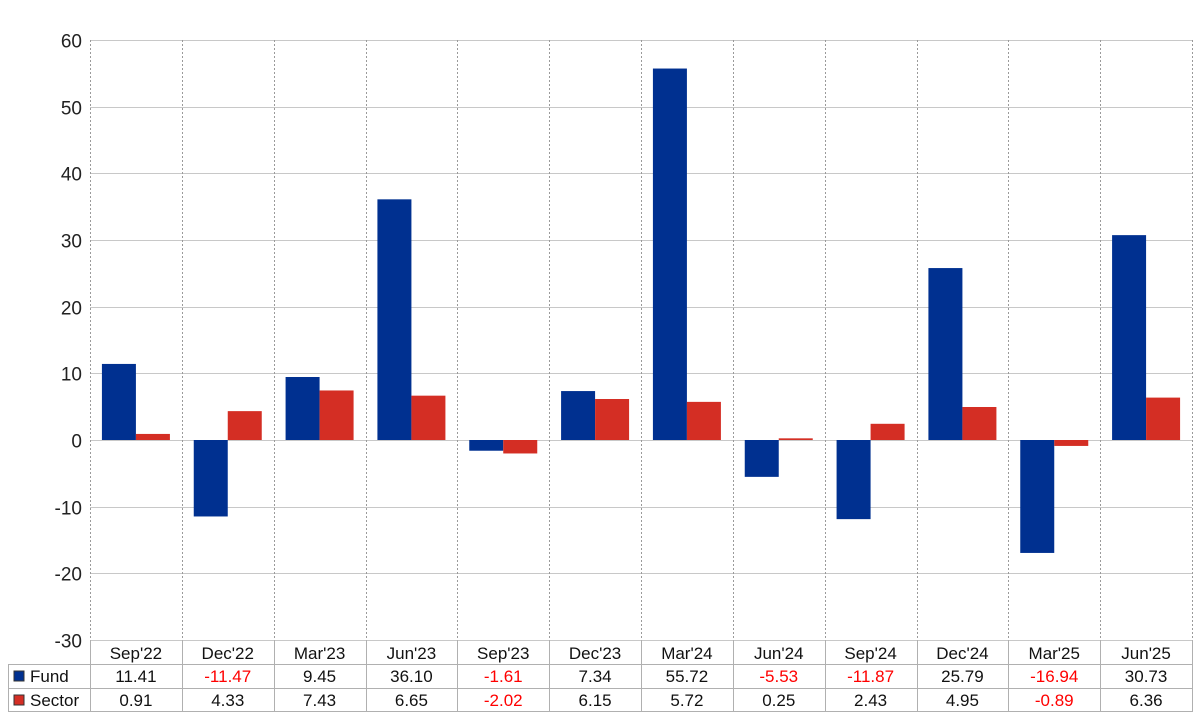  What do you see at coordinates (319, 653) in the screenshot?
I see `x-tick-label: Mar'23` at bounding box center [319, 653].